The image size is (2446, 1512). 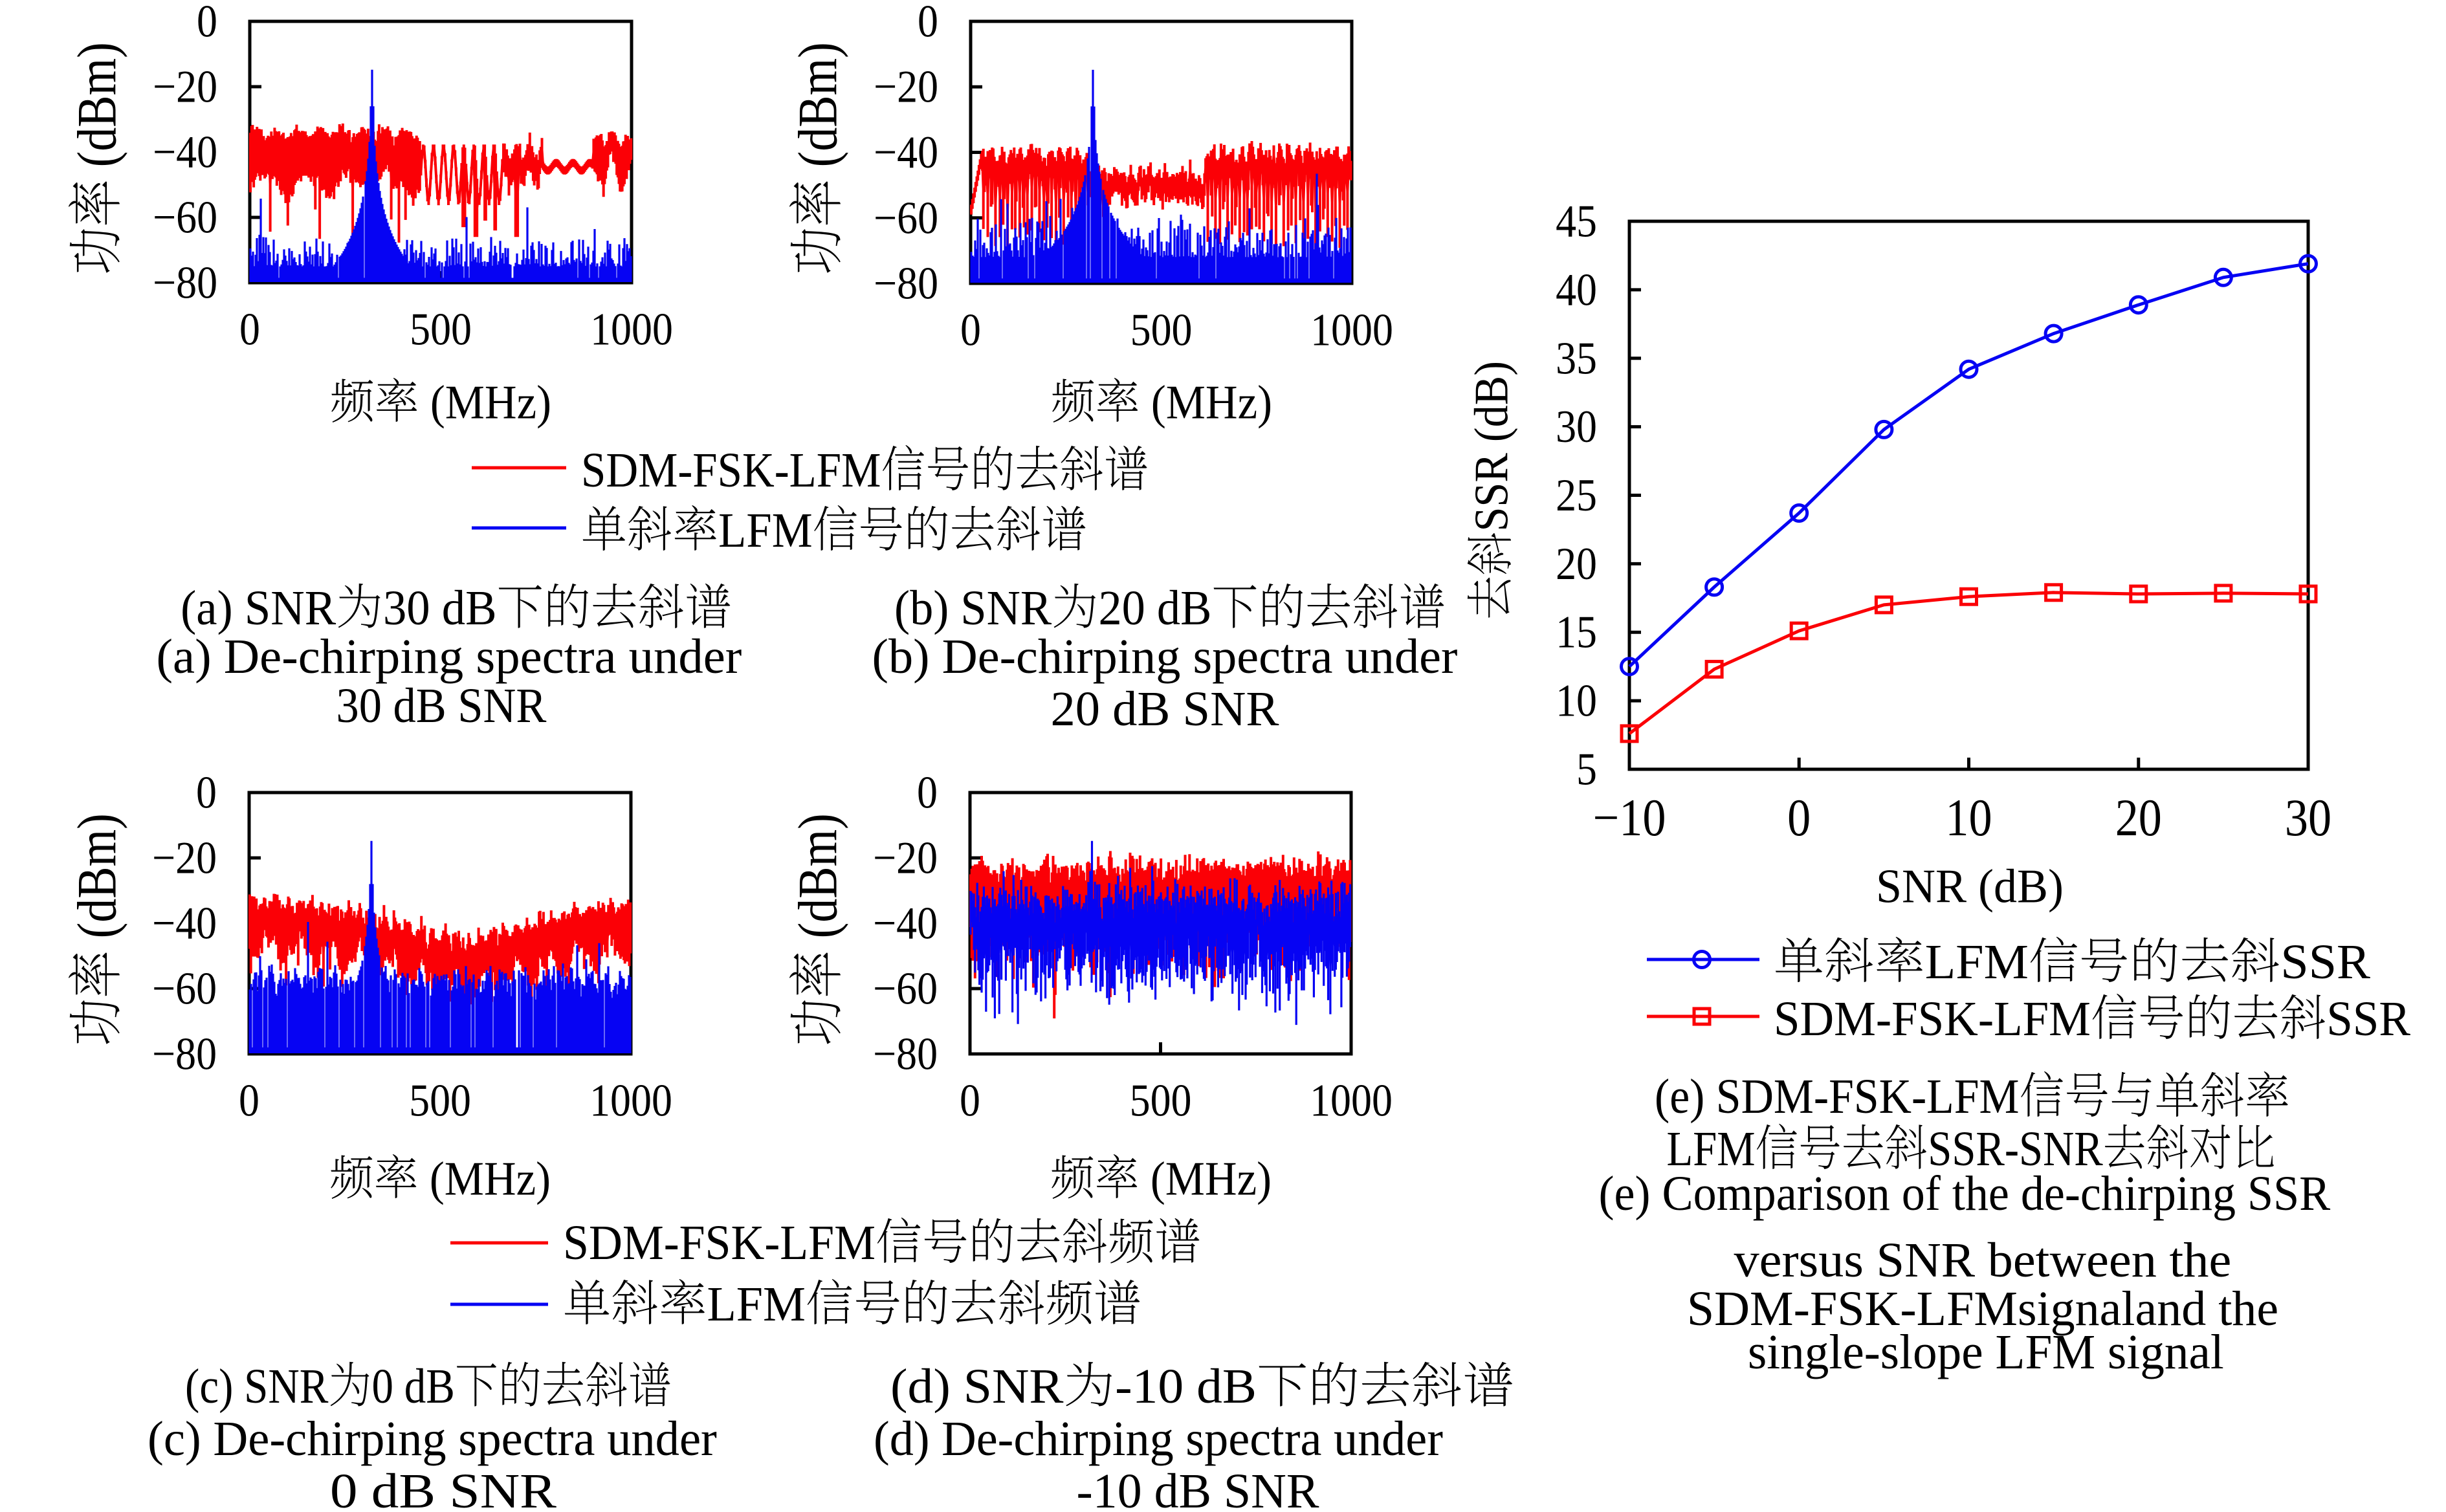 What do you see at coordinates (1492, 446) in the screenshot?
I see `svg-text: SSR (dB)` at bounding box center [1492, 446].